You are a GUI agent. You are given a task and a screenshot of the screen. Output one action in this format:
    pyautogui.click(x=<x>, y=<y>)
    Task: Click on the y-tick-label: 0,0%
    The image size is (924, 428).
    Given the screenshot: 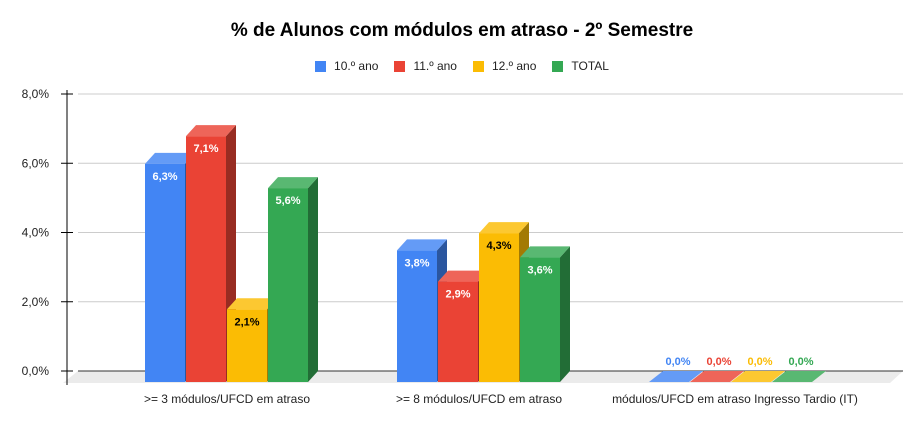 What is the action you would take?
    pyautogui.click(x=36, y=371)
    